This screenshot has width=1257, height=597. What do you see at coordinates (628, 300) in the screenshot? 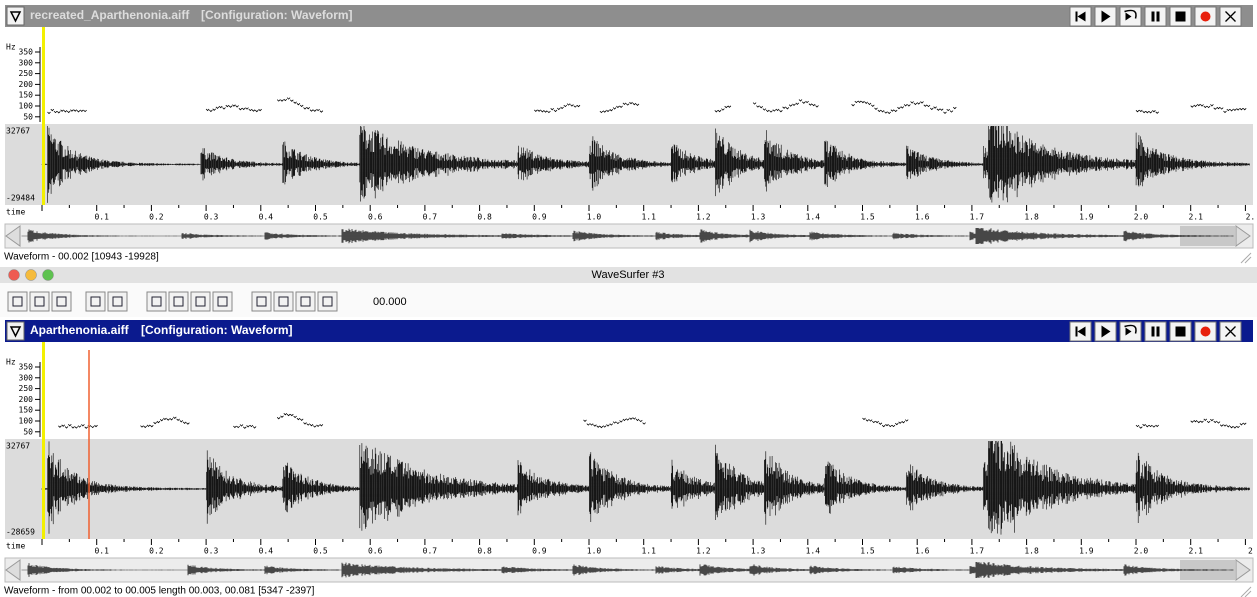
I see `toolbar` at bounding box center [628, 300].